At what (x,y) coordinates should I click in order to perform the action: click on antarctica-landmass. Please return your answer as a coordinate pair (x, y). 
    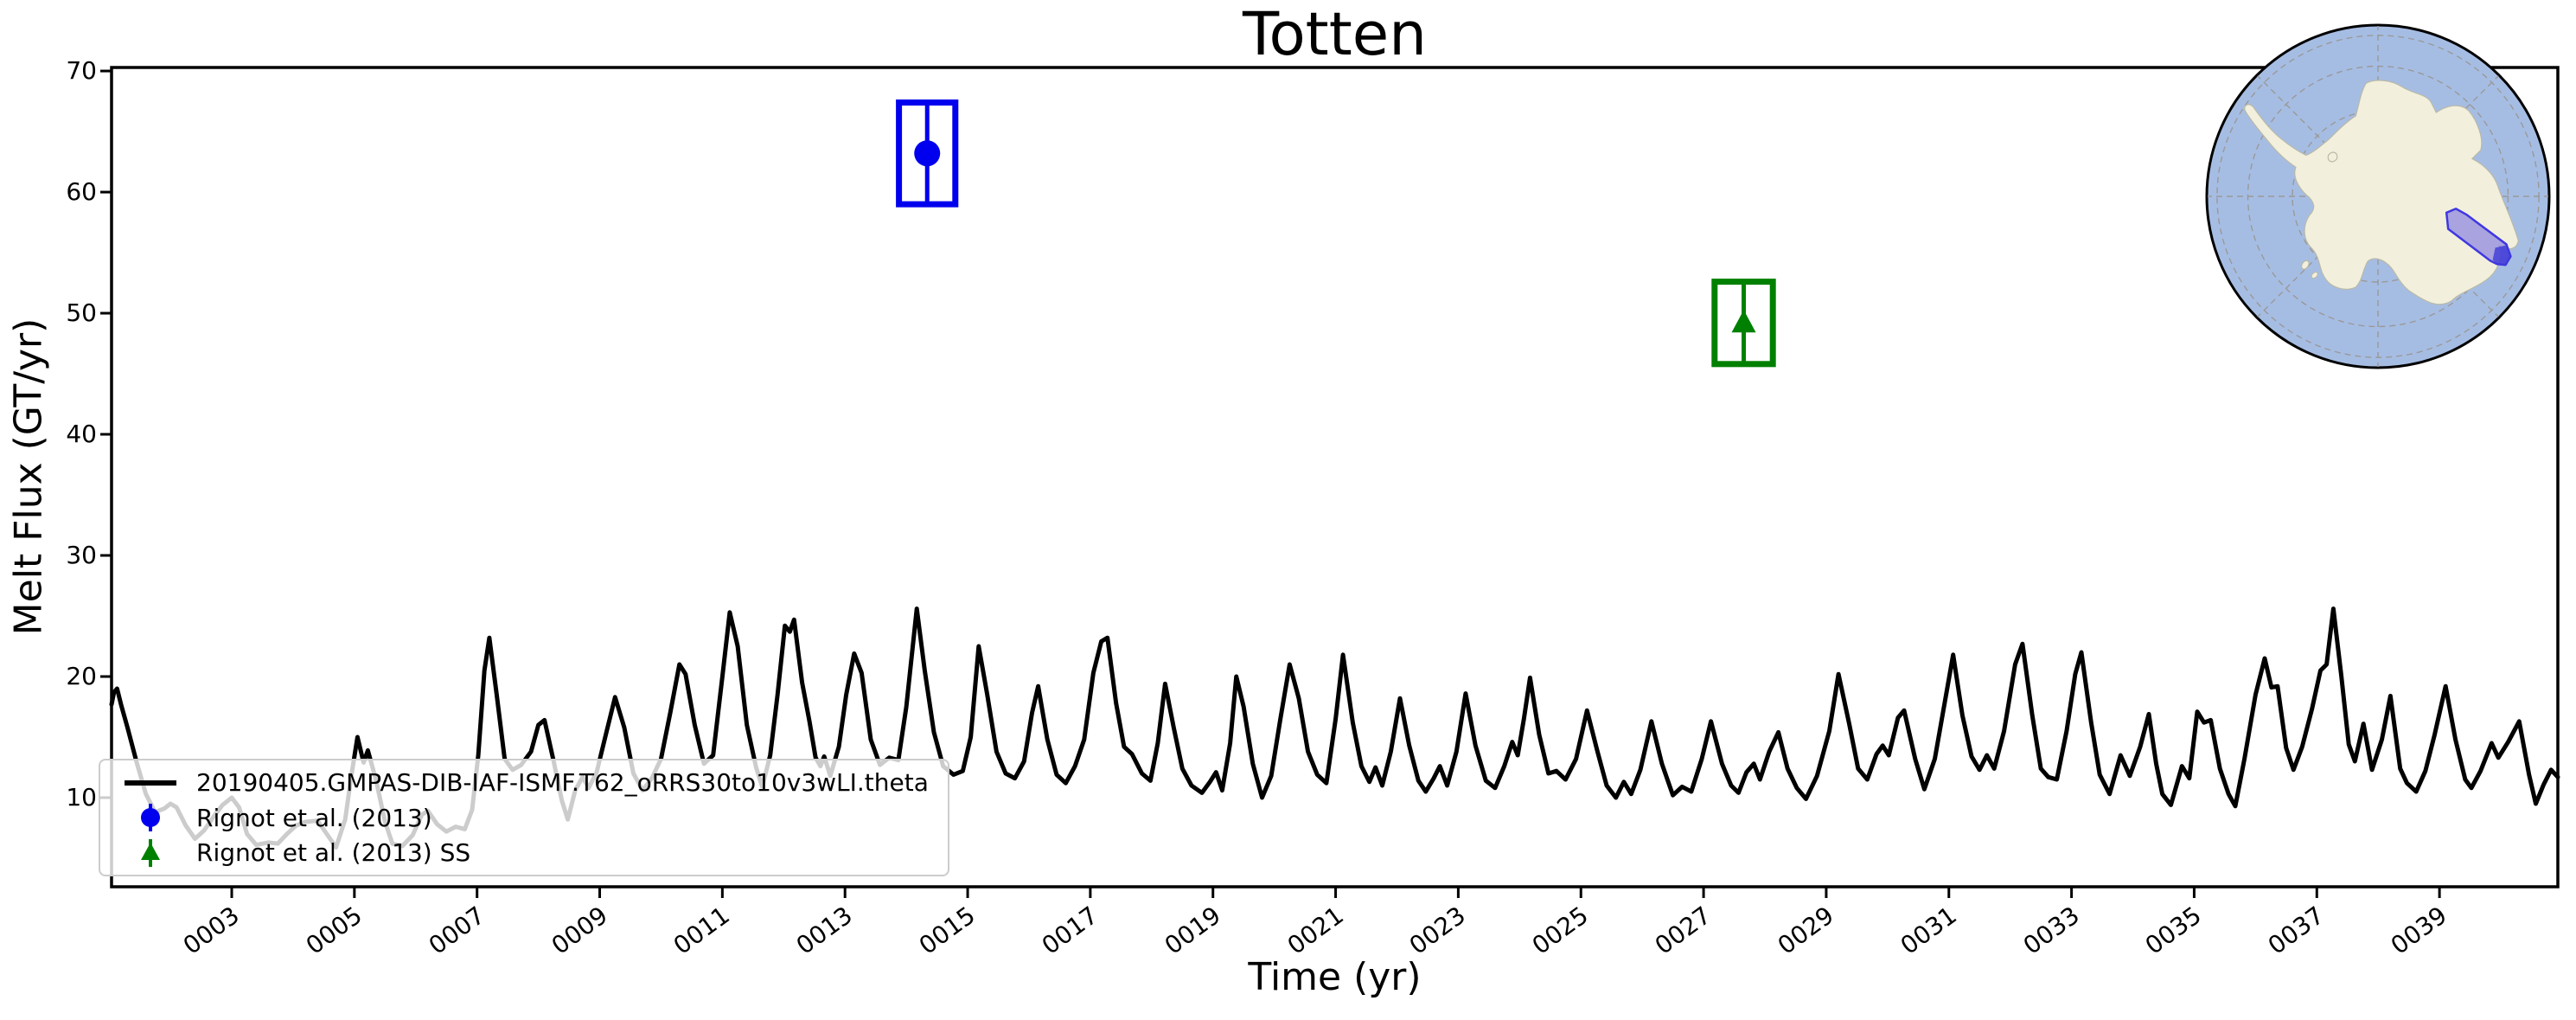
    Looking at the image, I should click on (2382, 192).